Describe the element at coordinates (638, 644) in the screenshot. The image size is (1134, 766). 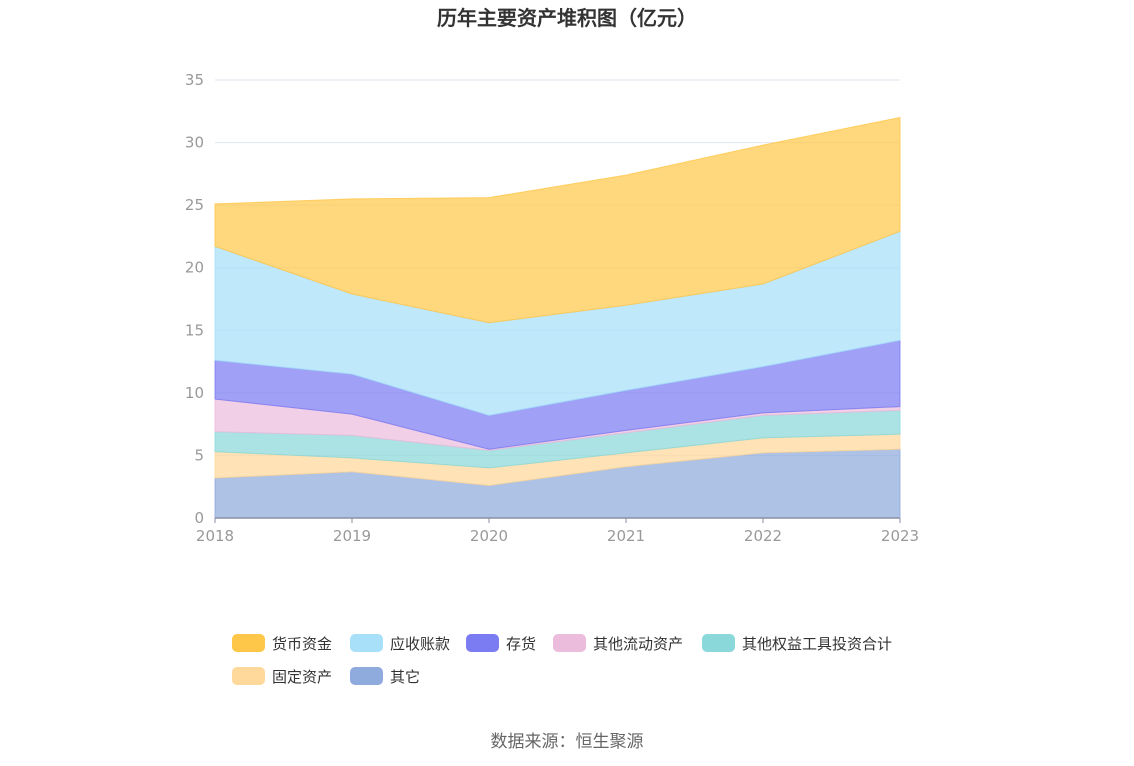
I see `legend-label: 其他流动资产` at that location.